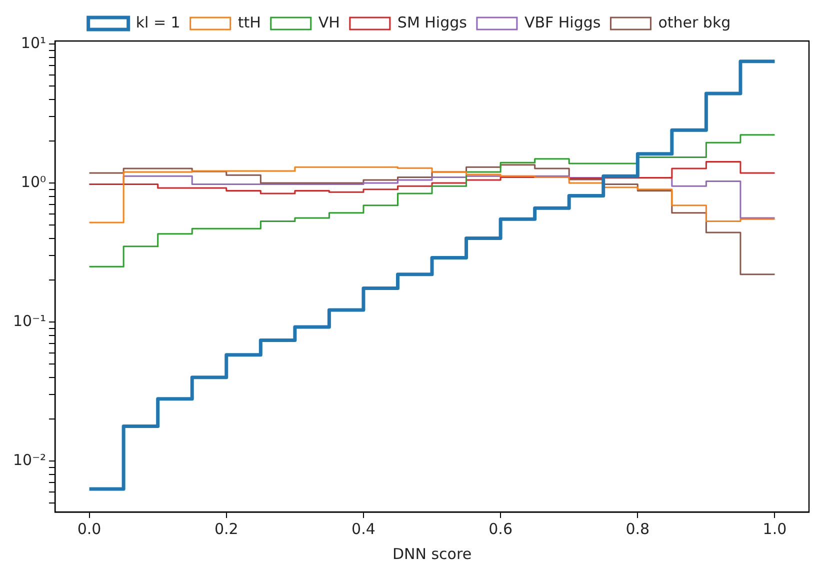 The width and height of the screenshot is (829, 572). What do you see at coordinates (432, 22) in the screenshot?
I see `legend-label: SM Higgs` at bounding box center [432, 22].